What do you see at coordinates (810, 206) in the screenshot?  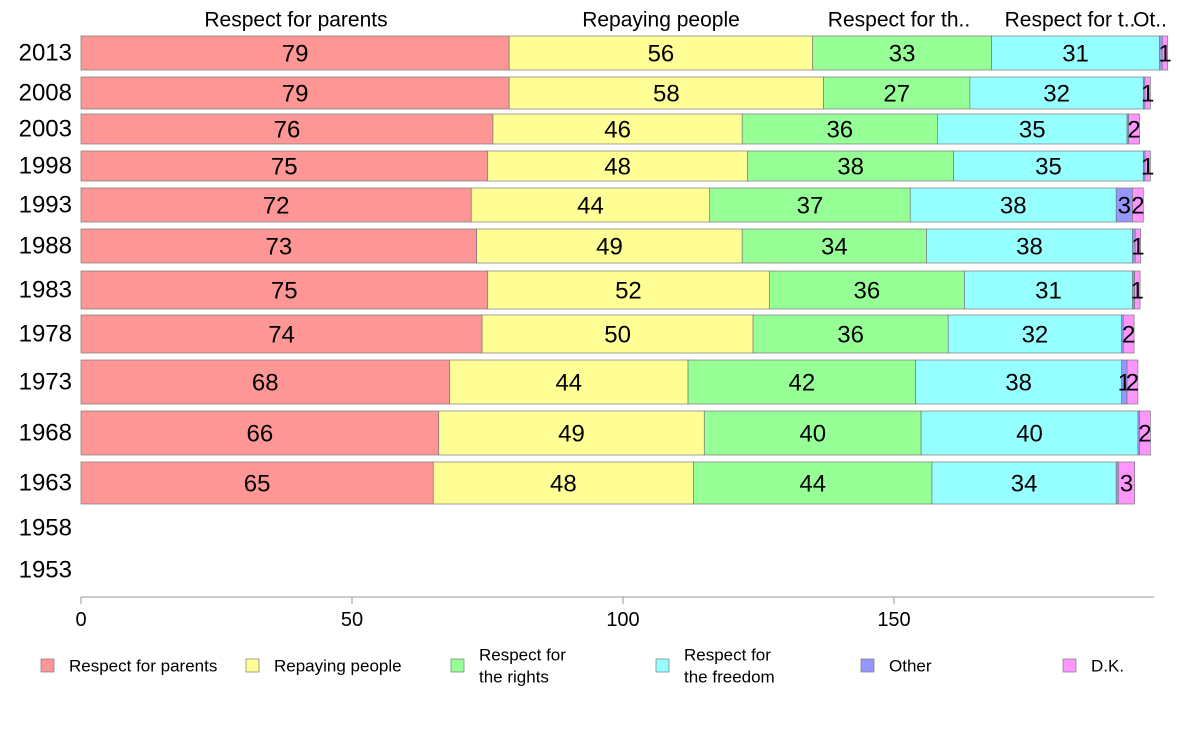 I see `bar-value-label: 37` at bounding box center [810, 206].